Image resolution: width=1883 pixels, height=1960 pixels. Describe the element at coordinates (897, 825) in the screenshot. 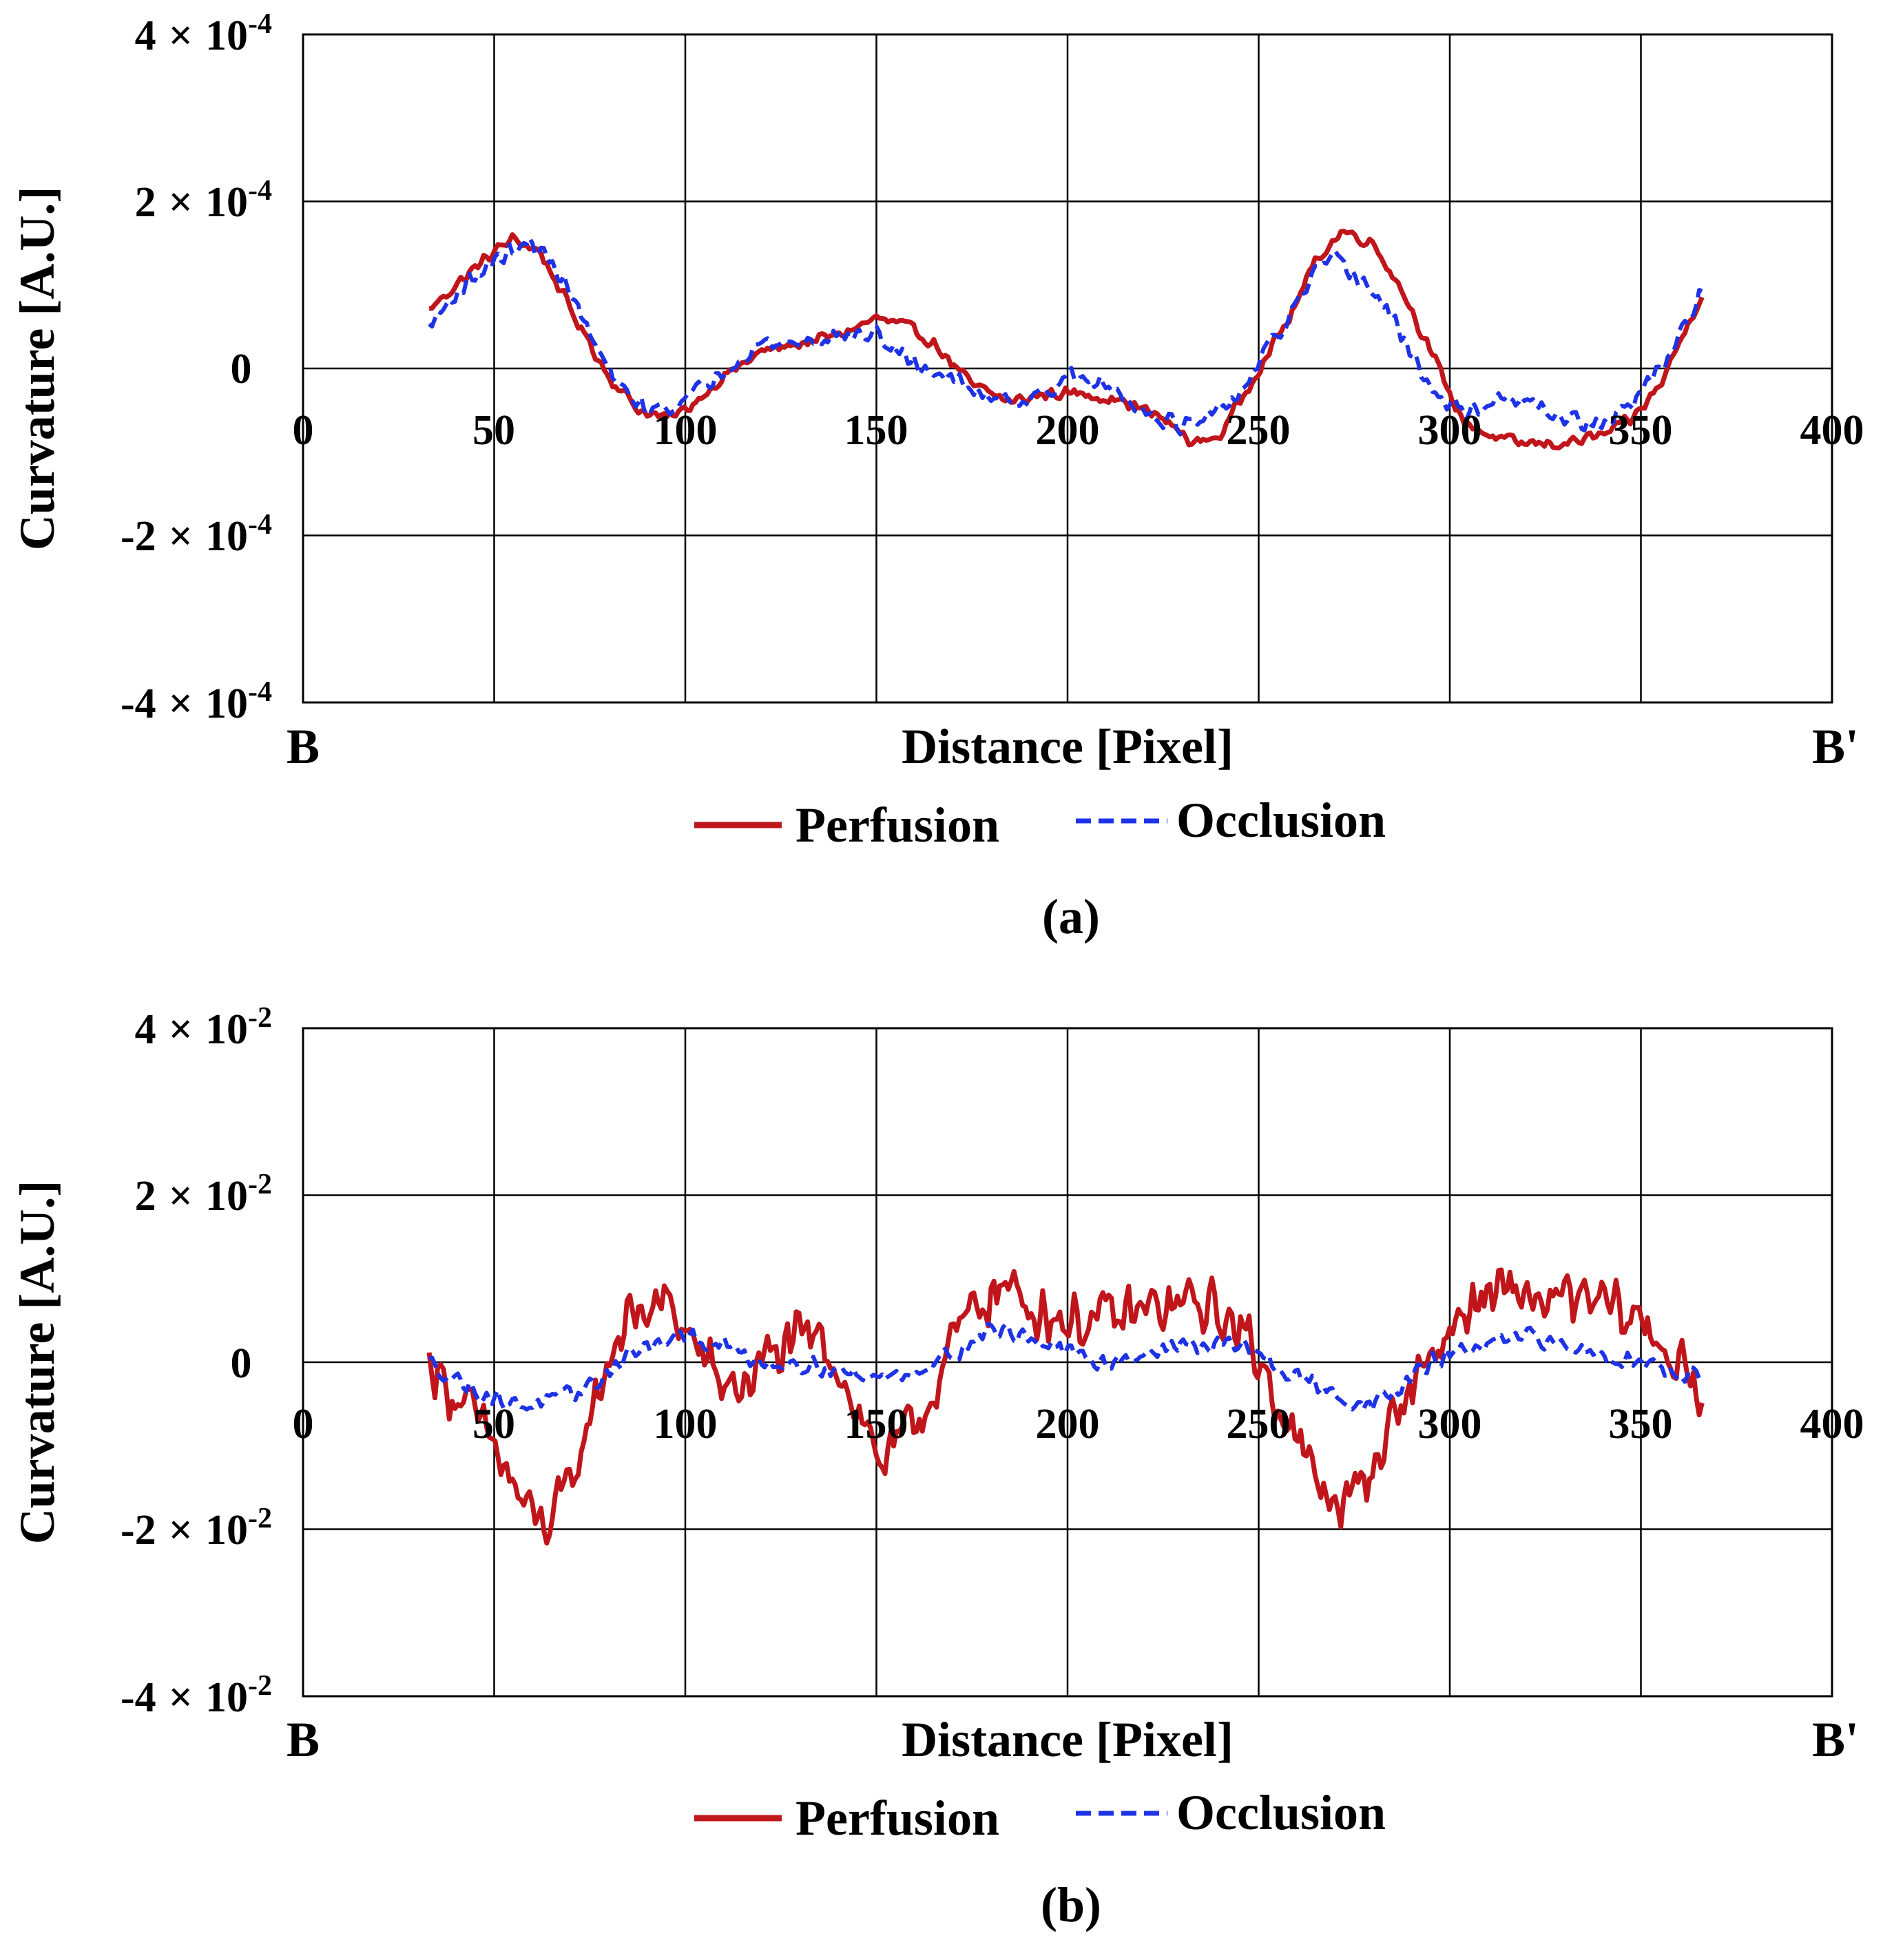

I see `panel-a-legend-label-perfusion: Perfusion` at that location.